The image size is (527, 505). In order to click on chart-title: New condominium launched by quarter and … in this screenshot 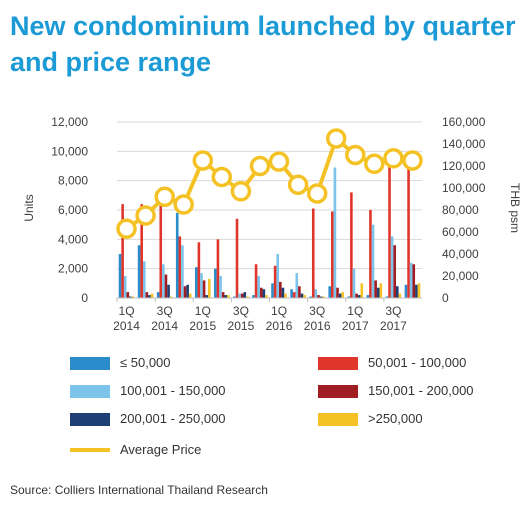, I will do `click(263, 44)`.